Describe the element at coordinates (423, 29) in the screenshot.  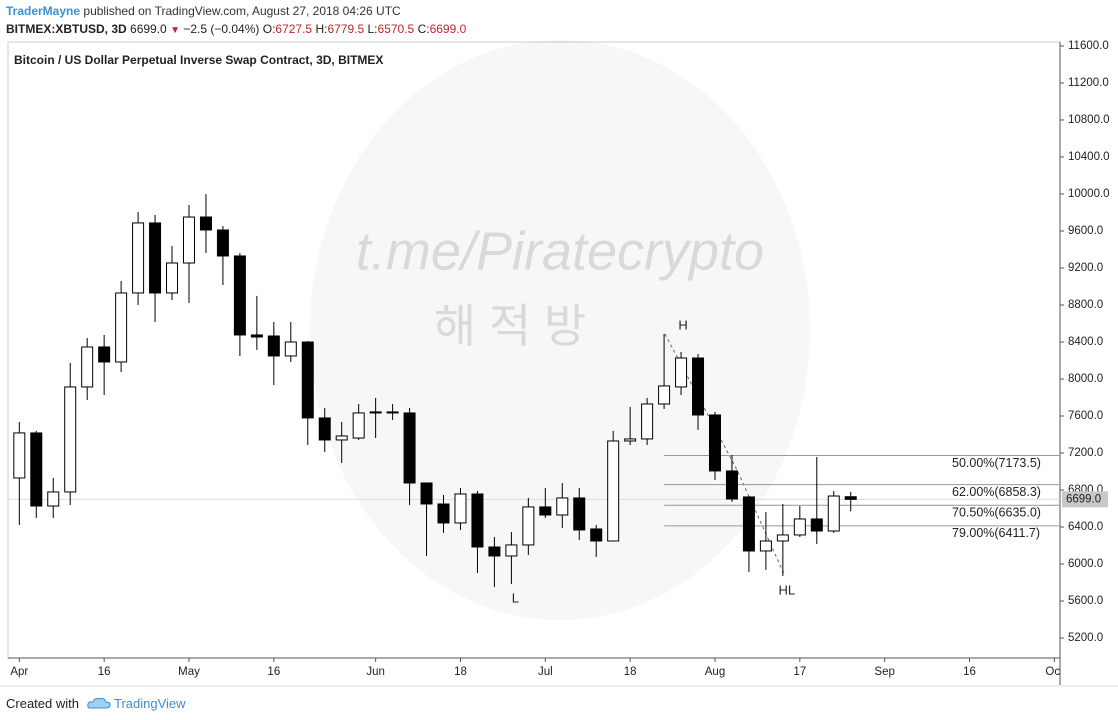
I see `ohlc-label: C:` at that location.